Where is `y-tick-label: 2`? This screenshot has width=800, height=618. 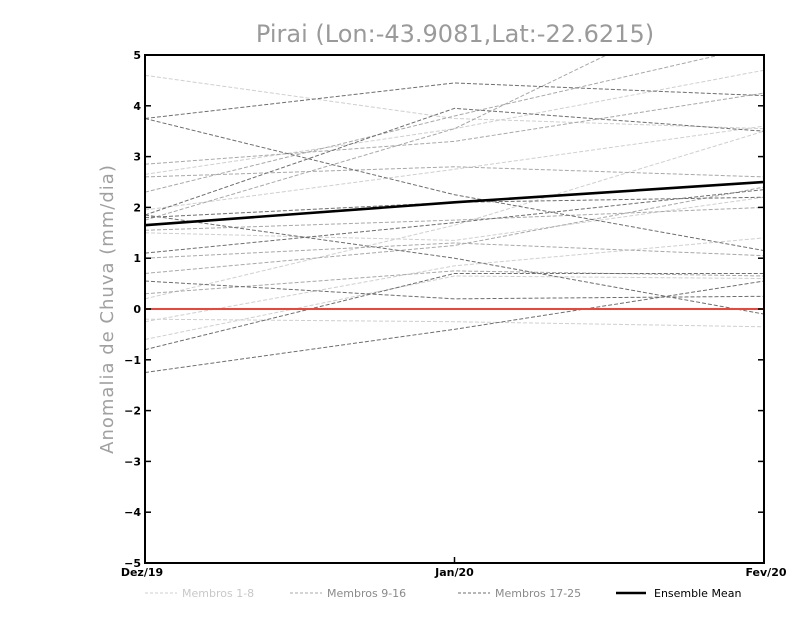 y-tick-label: 2 is located at coordinates (137, 207).